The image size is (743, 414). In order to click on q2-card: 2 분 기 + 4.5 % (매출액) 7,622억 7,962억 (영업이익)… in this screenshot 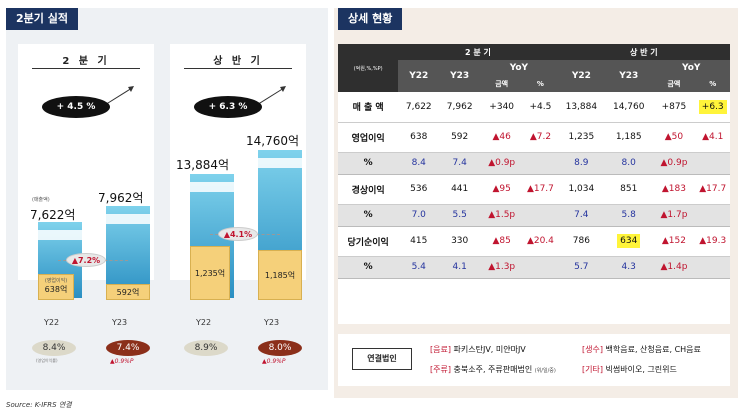, I will do `click(86, 172)`.